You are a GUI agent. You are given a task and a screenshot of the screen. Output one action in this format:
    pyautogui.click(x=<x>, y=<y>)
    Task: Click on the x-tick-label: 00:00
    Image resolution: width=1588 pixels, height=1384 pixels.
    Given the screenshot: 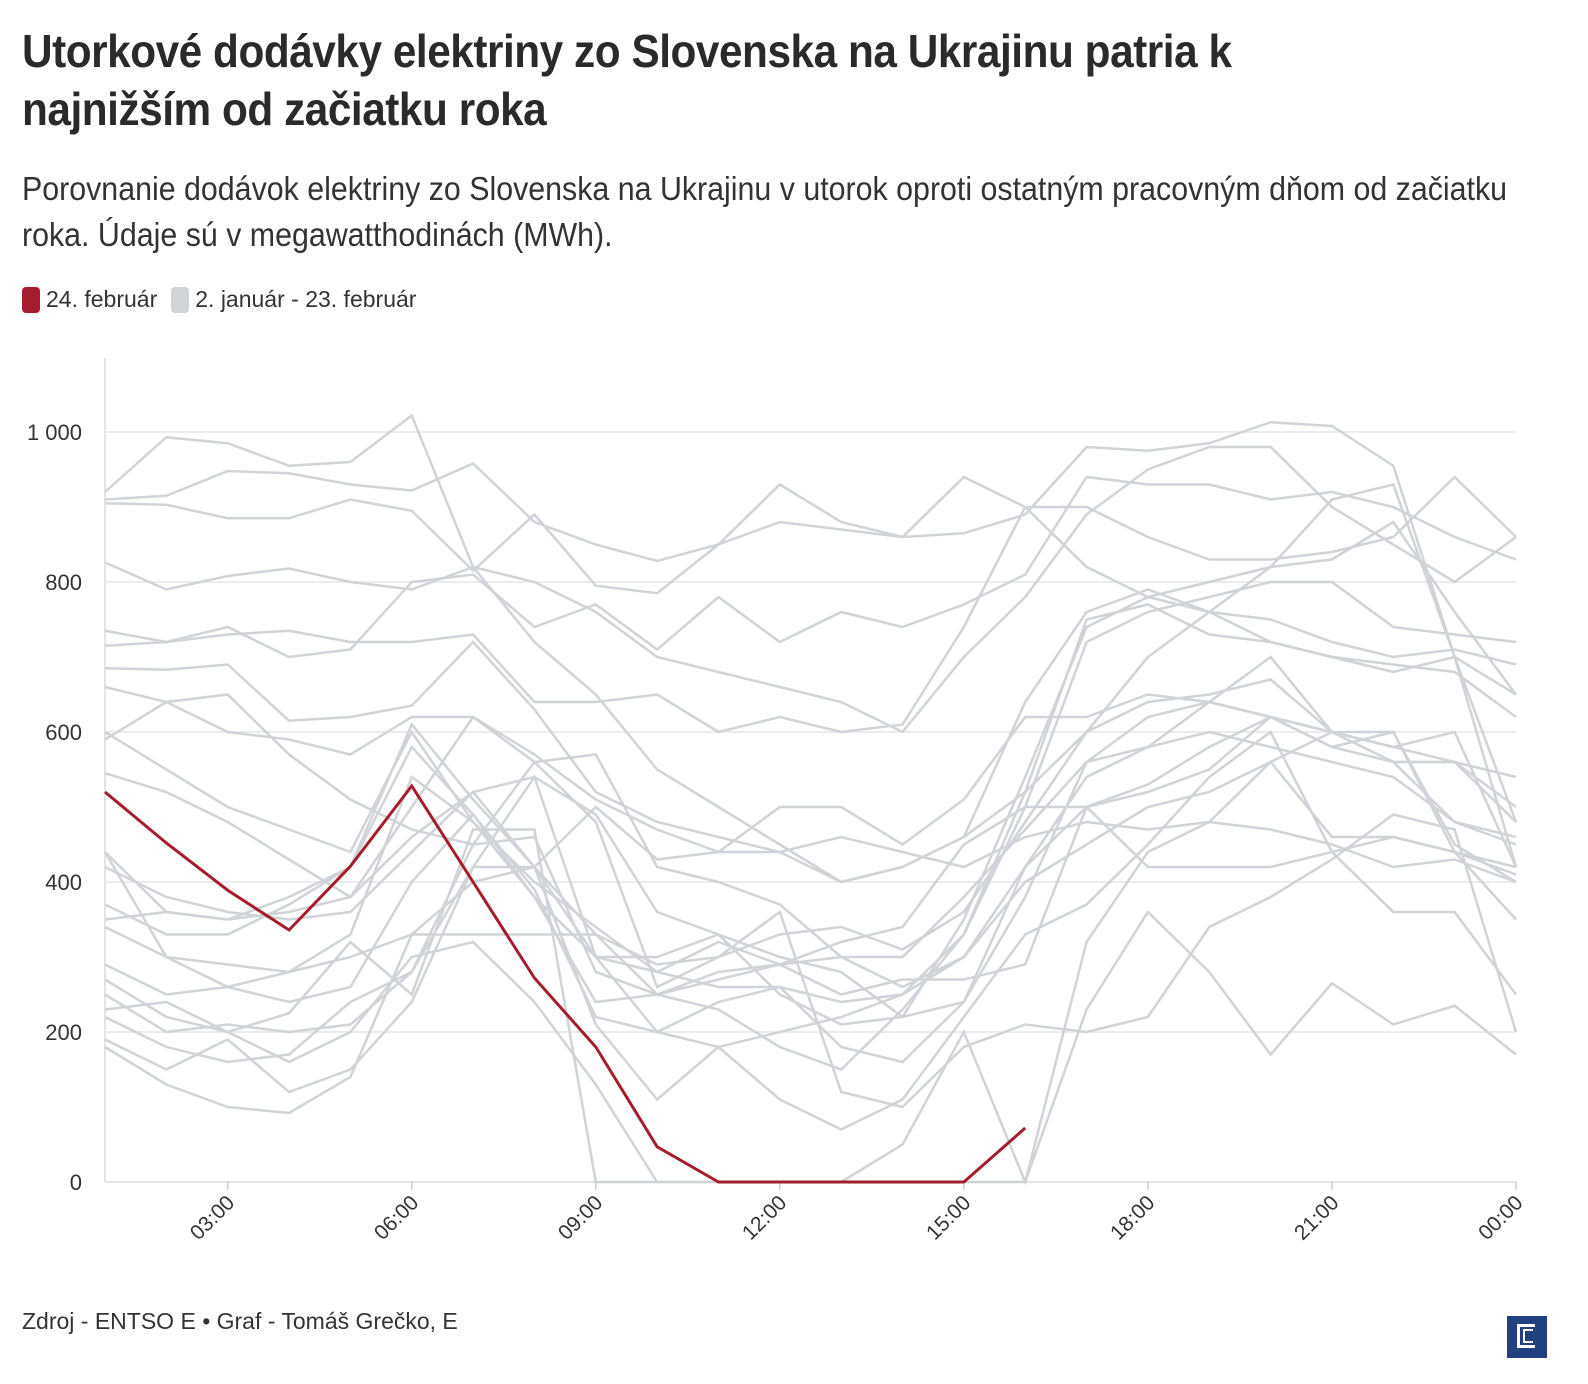 What is the action you would take?
    pyautogui.click(x=1500, y=1217)
    